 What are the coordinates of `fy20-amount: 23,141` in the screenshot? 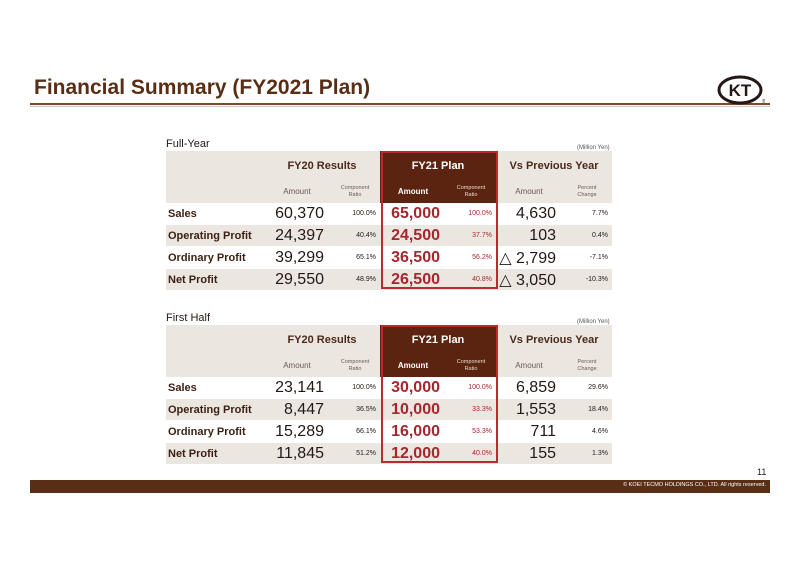 It's located at (297, 388).